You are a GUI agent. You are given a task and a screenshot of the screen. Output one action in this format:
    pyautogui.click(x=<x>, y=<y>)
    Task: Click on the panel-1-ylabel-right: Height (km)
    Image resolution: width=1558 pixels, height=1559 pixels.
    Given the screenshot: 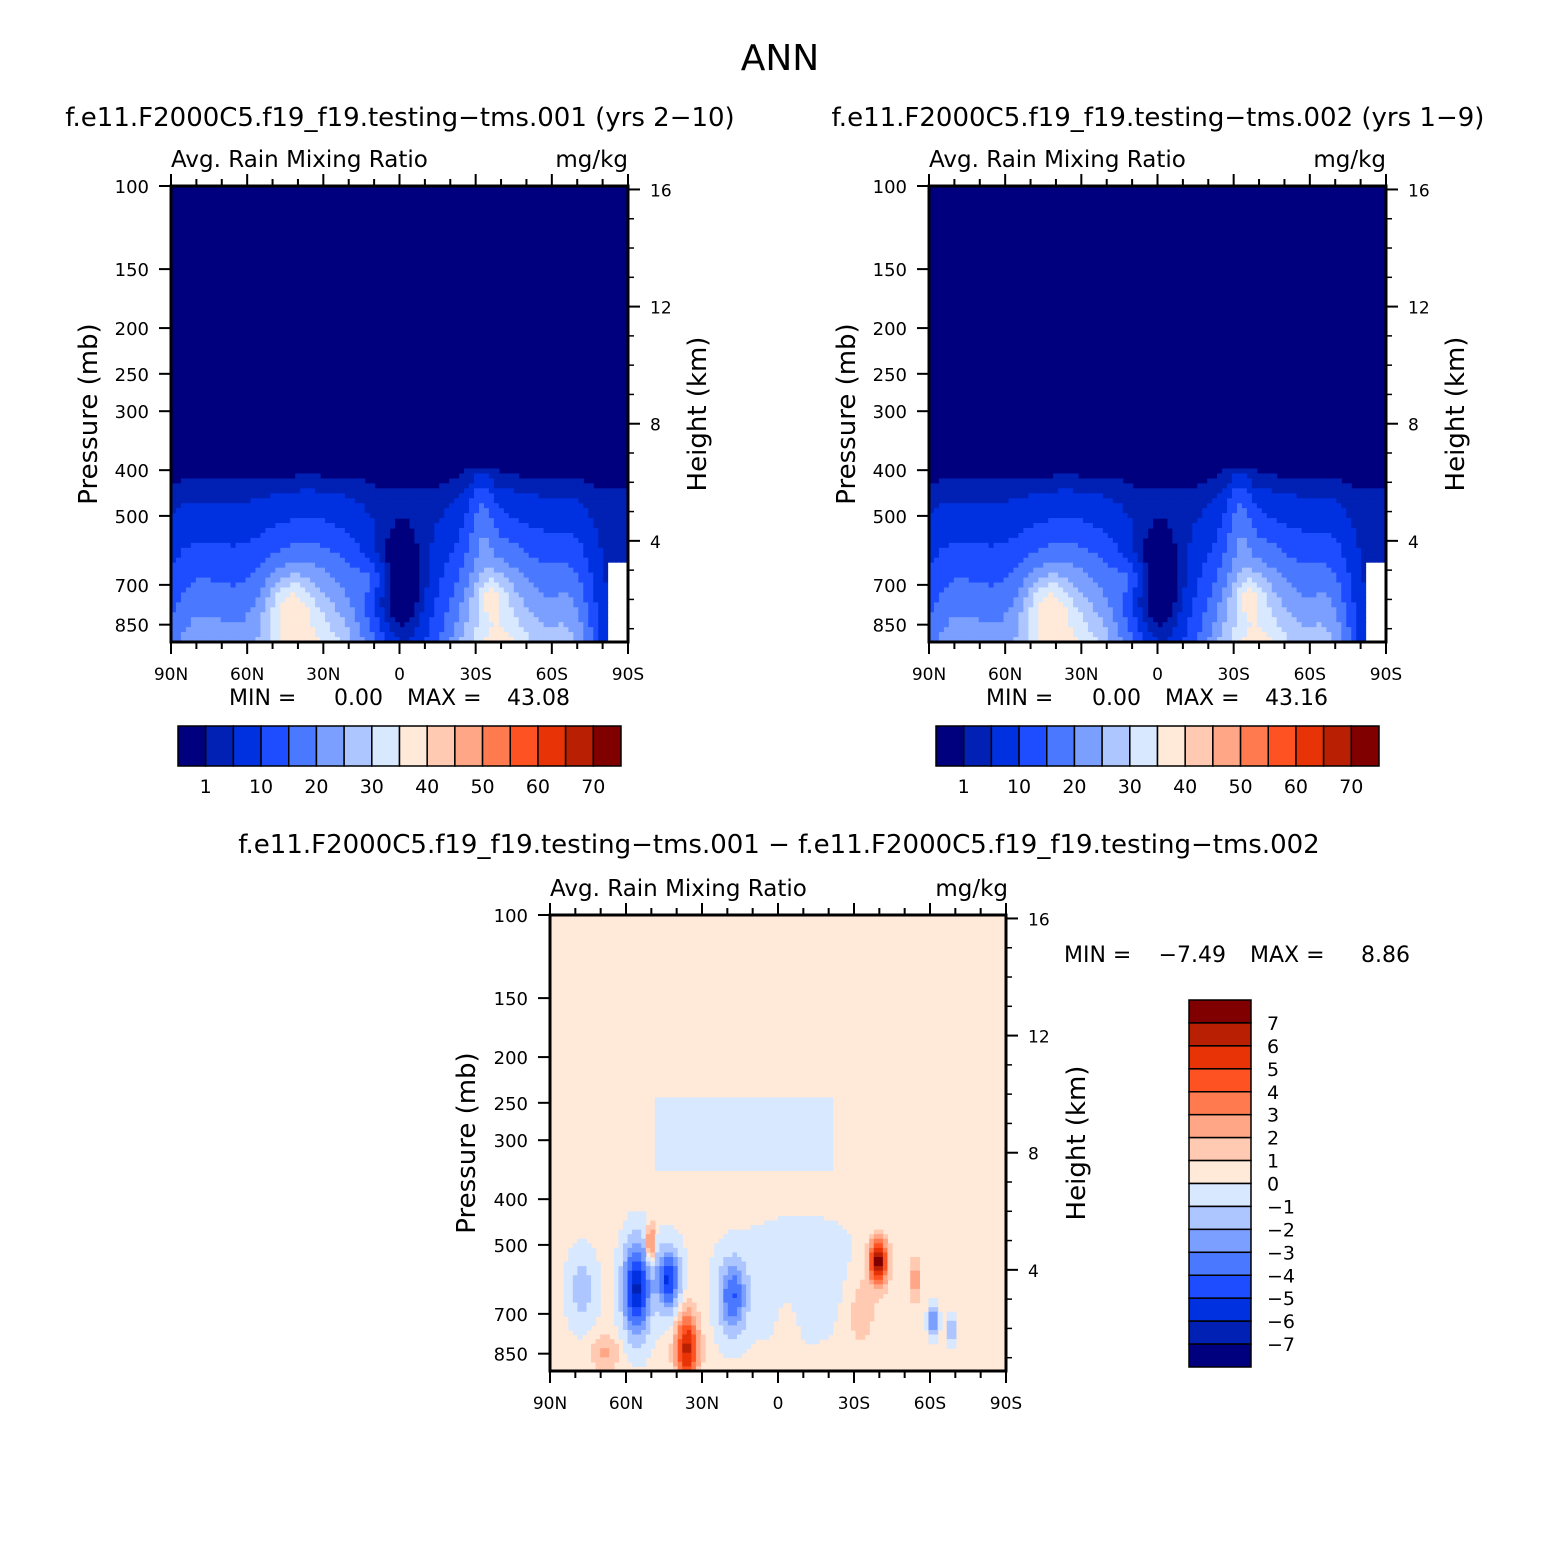 What is the action you would take?
    pyautogui.click(x=698, y=414)
    